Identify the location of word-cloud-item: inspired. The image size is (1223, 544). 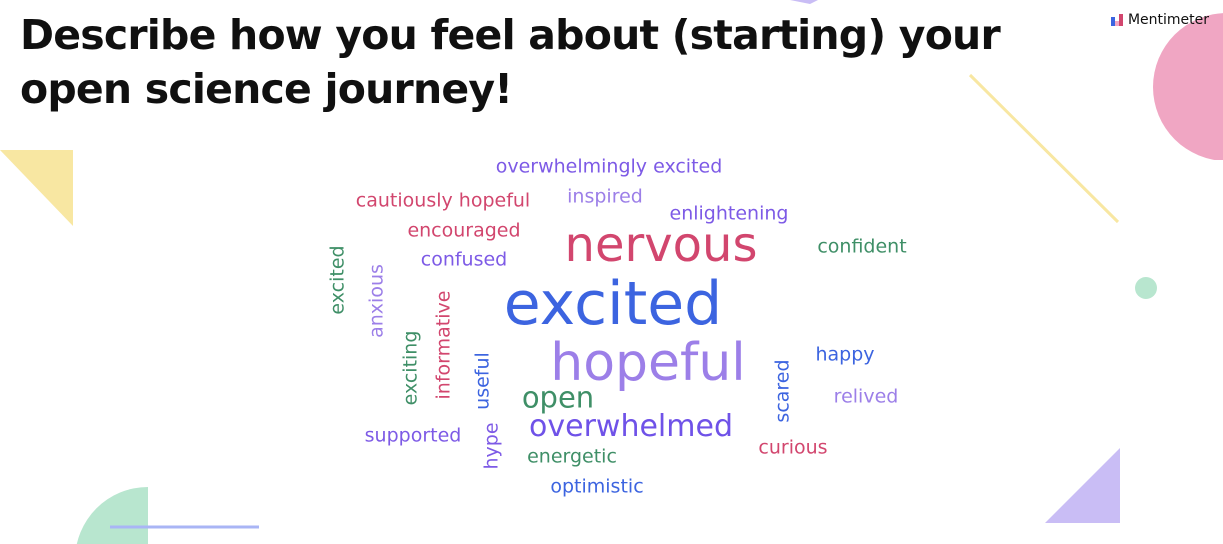
(605, 196).